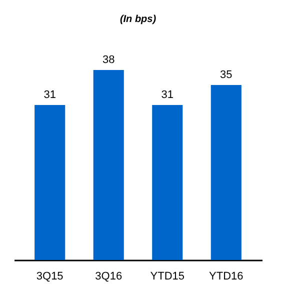 The image size is (288, 305). I want to click on x-tick-label: YTD16, so click(226, 276).